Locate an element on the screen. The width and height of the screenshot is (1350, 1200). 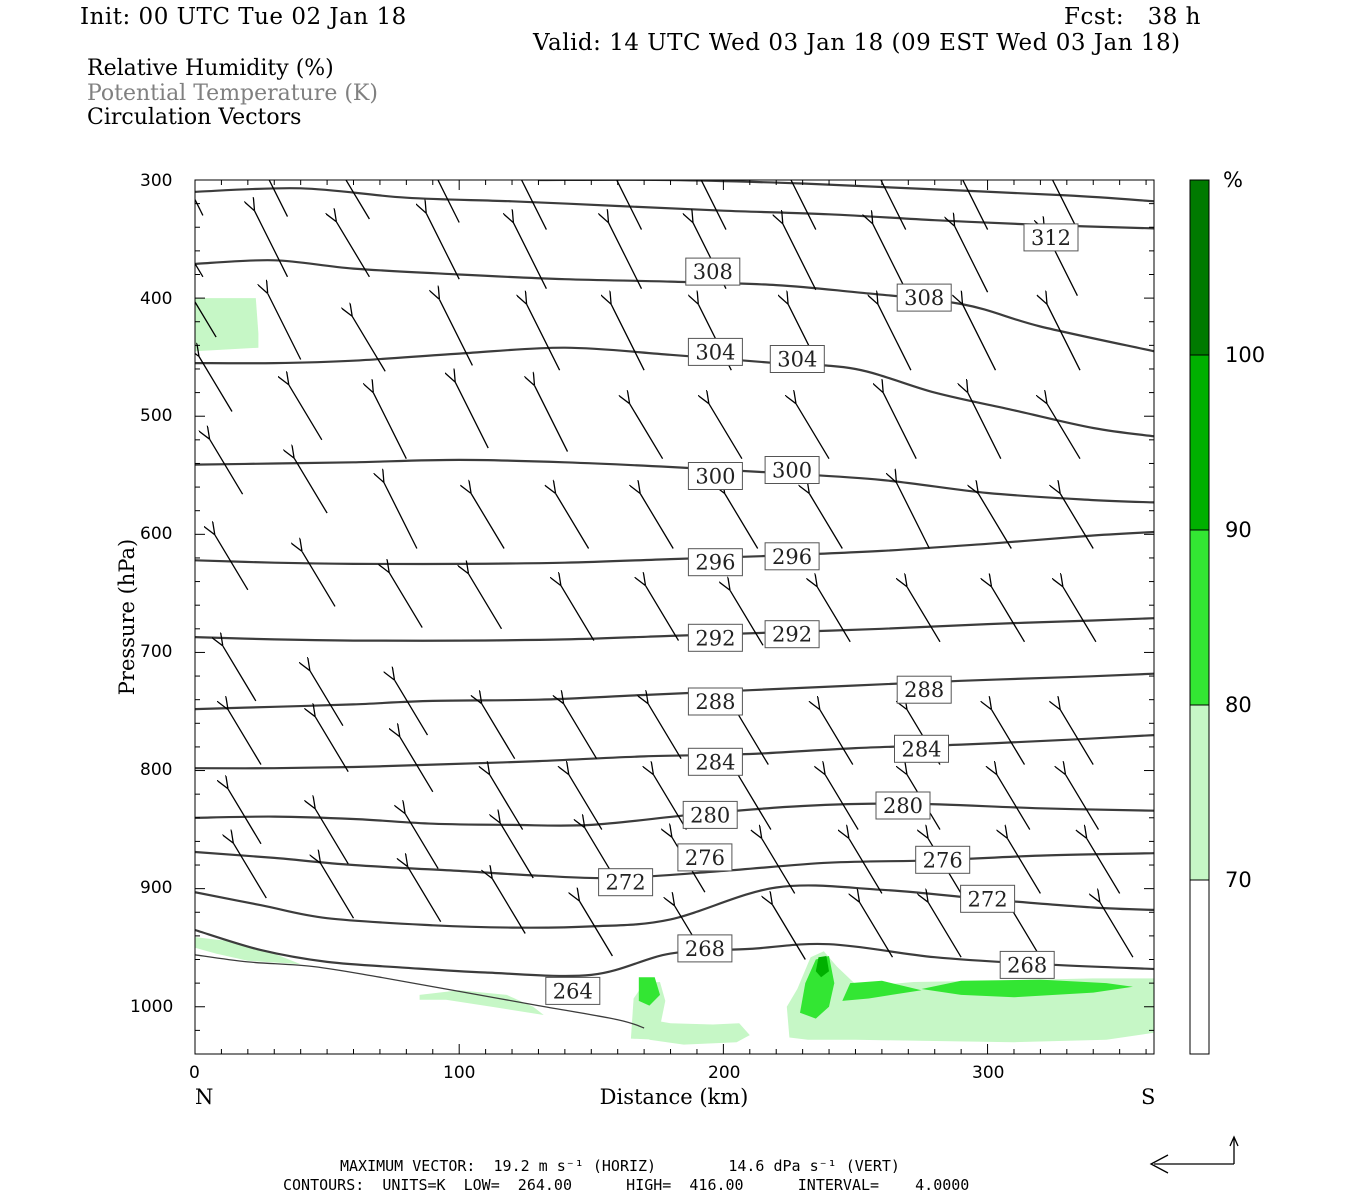
x-tick-0: 0 is located at coordinates (194, 1073).